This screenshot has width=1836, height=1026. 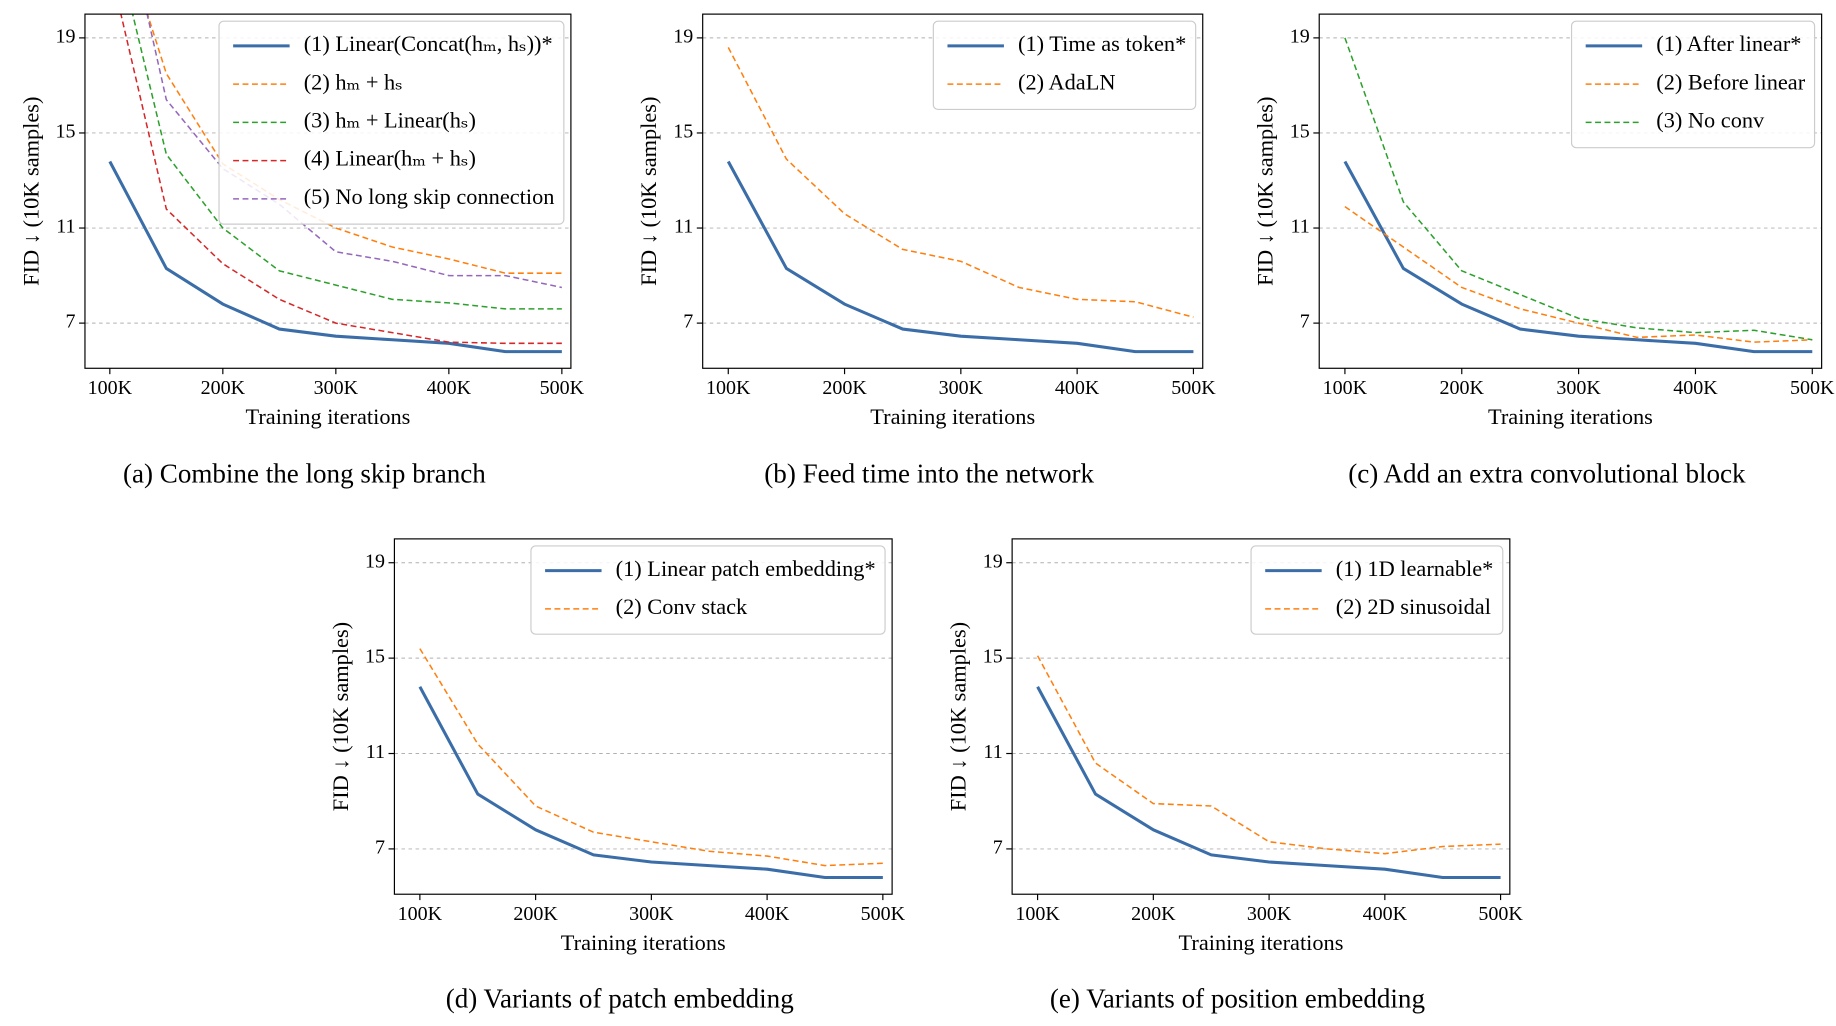 I want to click on caption: (d) Variants of patch embedding, so click(x=620, y=998).